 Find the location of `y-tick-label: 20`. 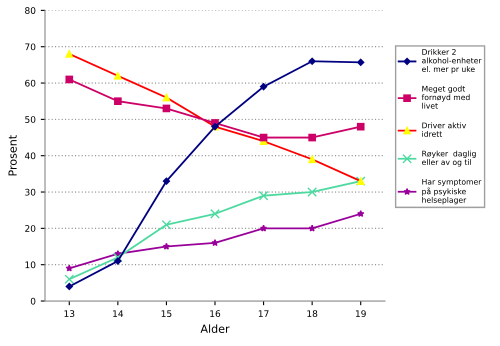

y-tick-label: 20 is located at coordinates (30, 228).